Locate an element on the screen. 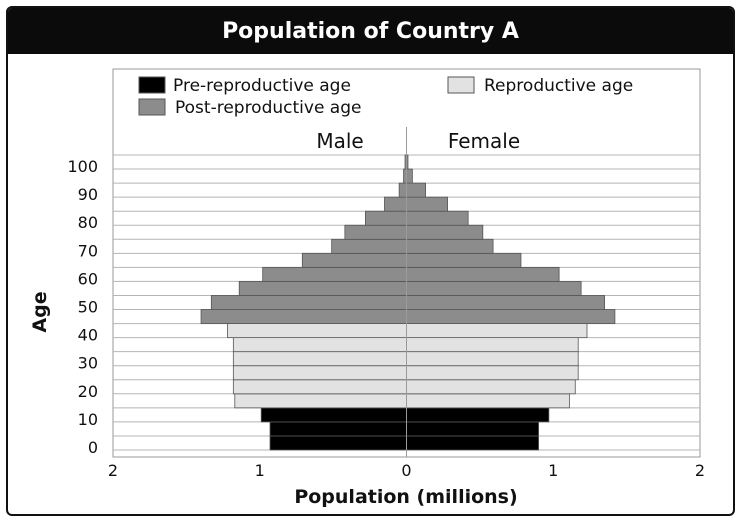  y-tick-labels: 0 10 20 30 40 50 60 70 80 90 100 is located at coordinates (82, 307).